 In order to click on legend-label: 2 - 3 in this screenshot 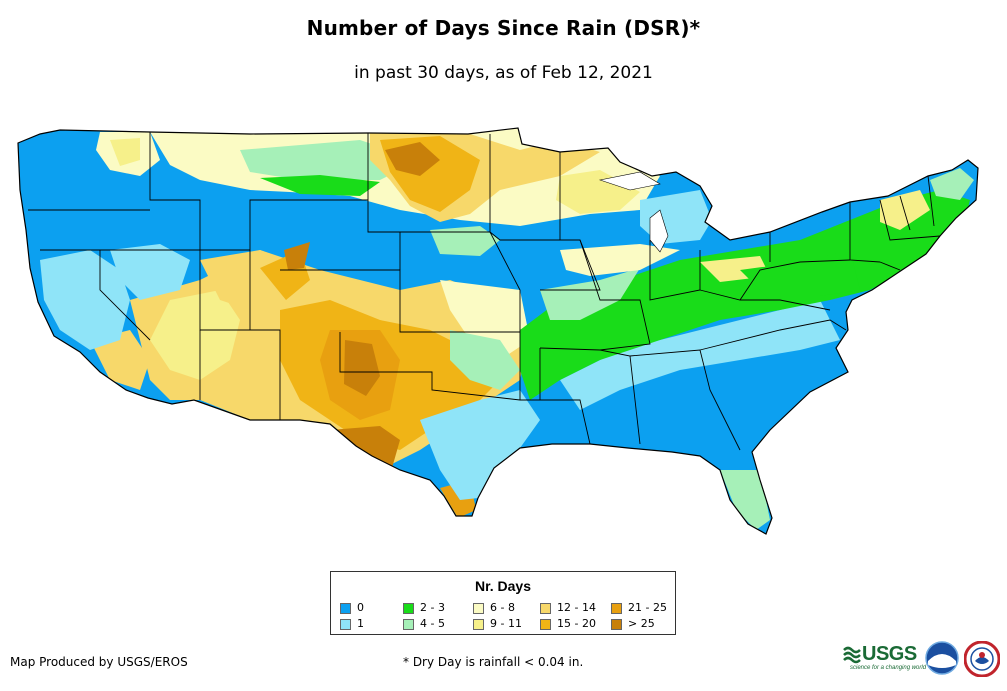, I will do `click(432, 607)`.